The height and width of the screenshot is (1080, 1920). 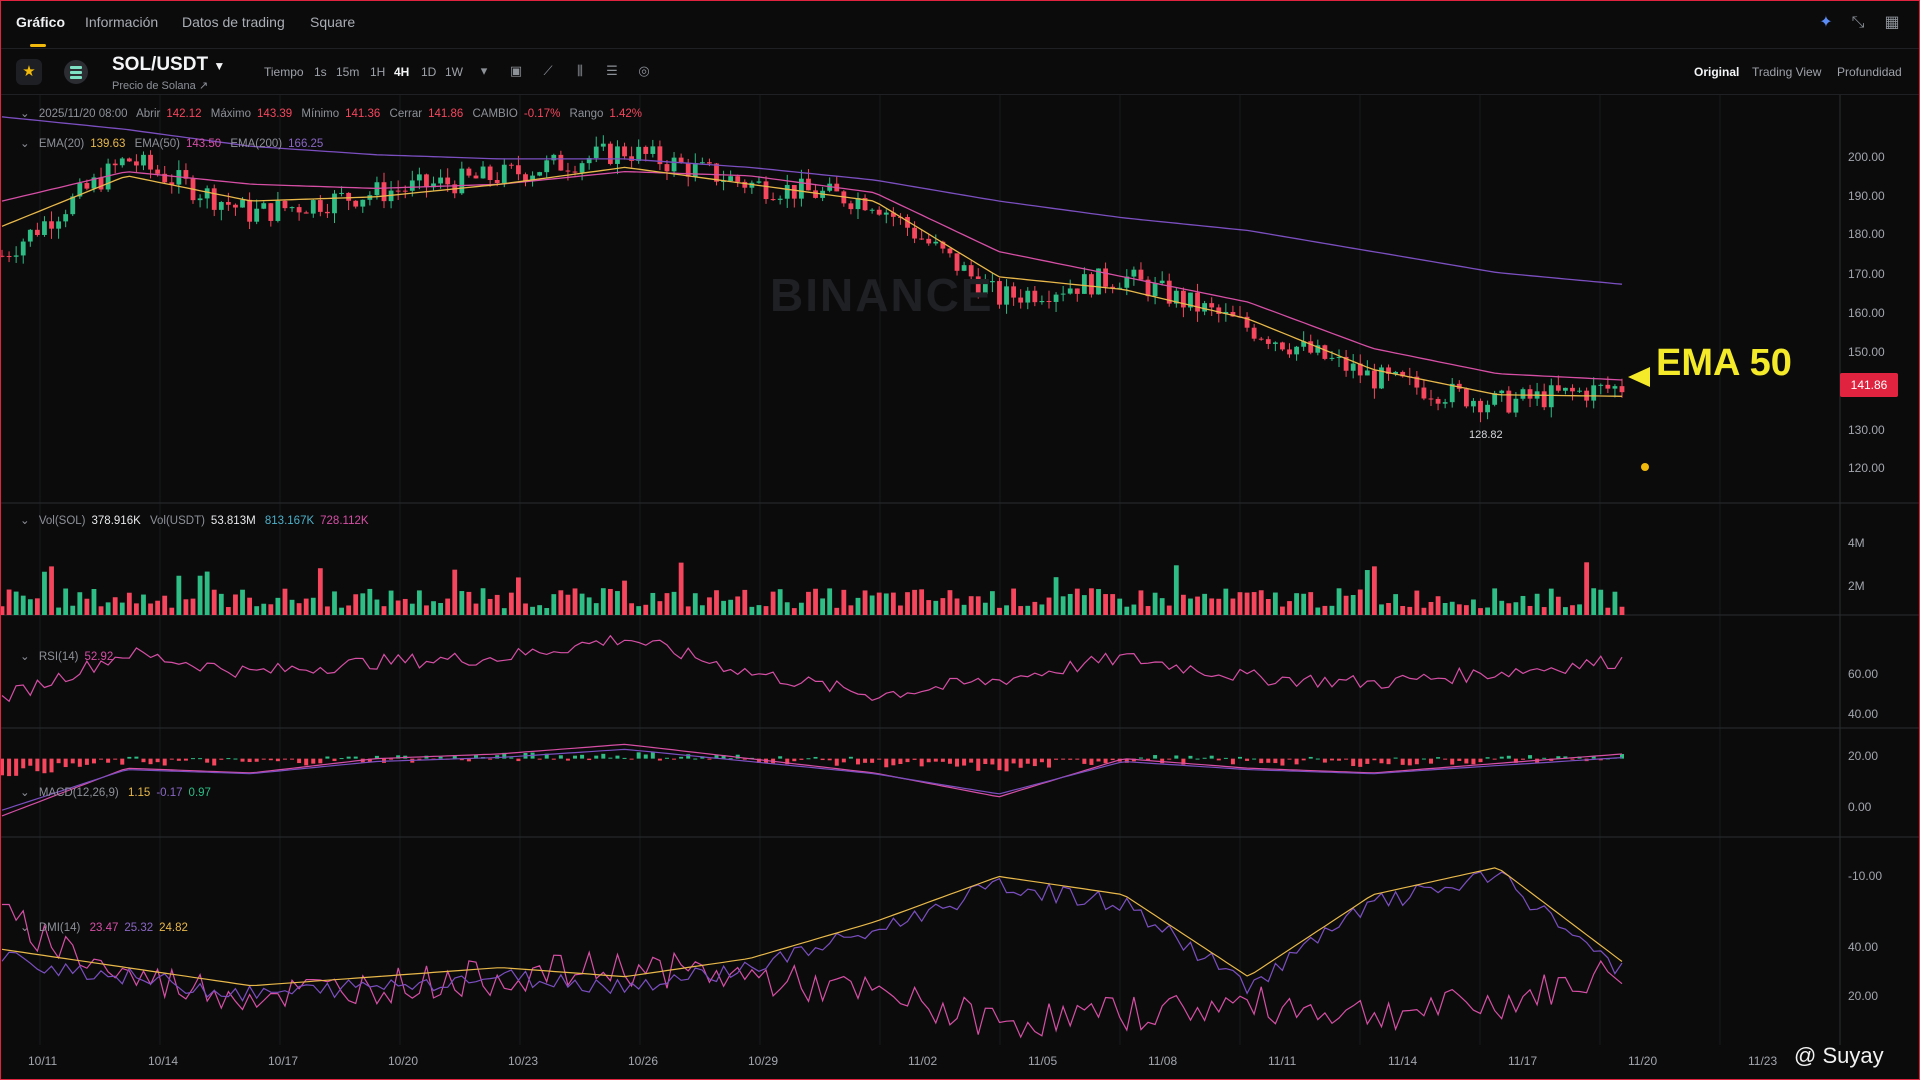 What do you see at coordinates (333, 22) in the screenshot?
I see `tab-square: Square` at bounding box center [333, 22].